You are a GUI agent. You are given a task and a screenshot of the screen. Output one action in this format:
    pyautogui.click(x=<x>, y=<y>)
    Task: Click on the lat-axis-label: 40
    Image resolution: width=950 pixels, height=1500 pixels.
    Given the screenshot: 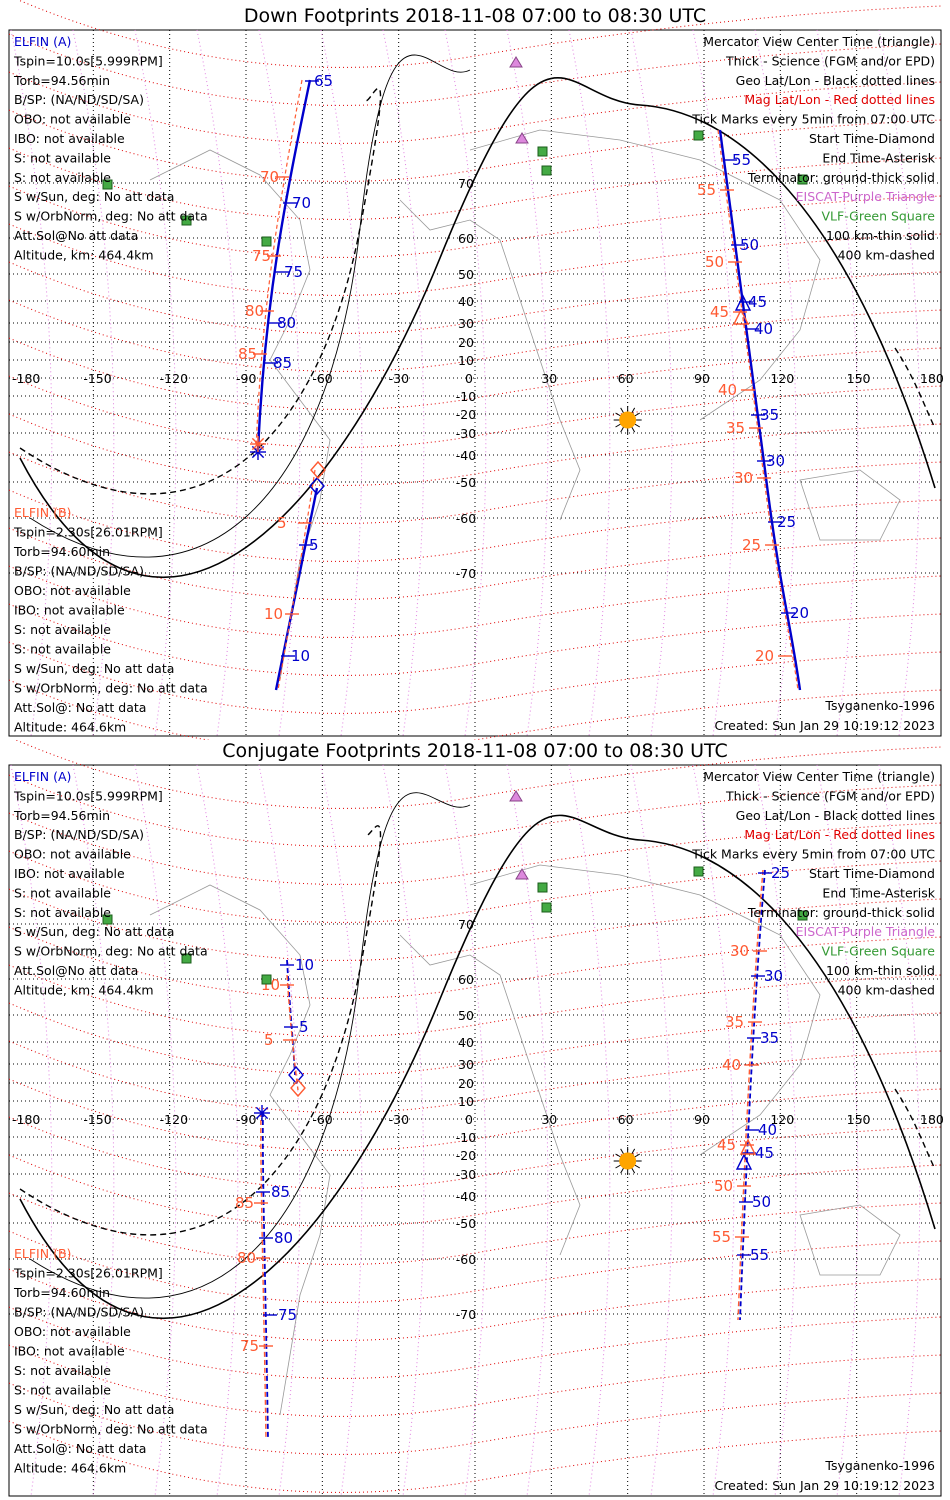 What is the action you would take?
    pyautogui.click(x=466, y=301)
    